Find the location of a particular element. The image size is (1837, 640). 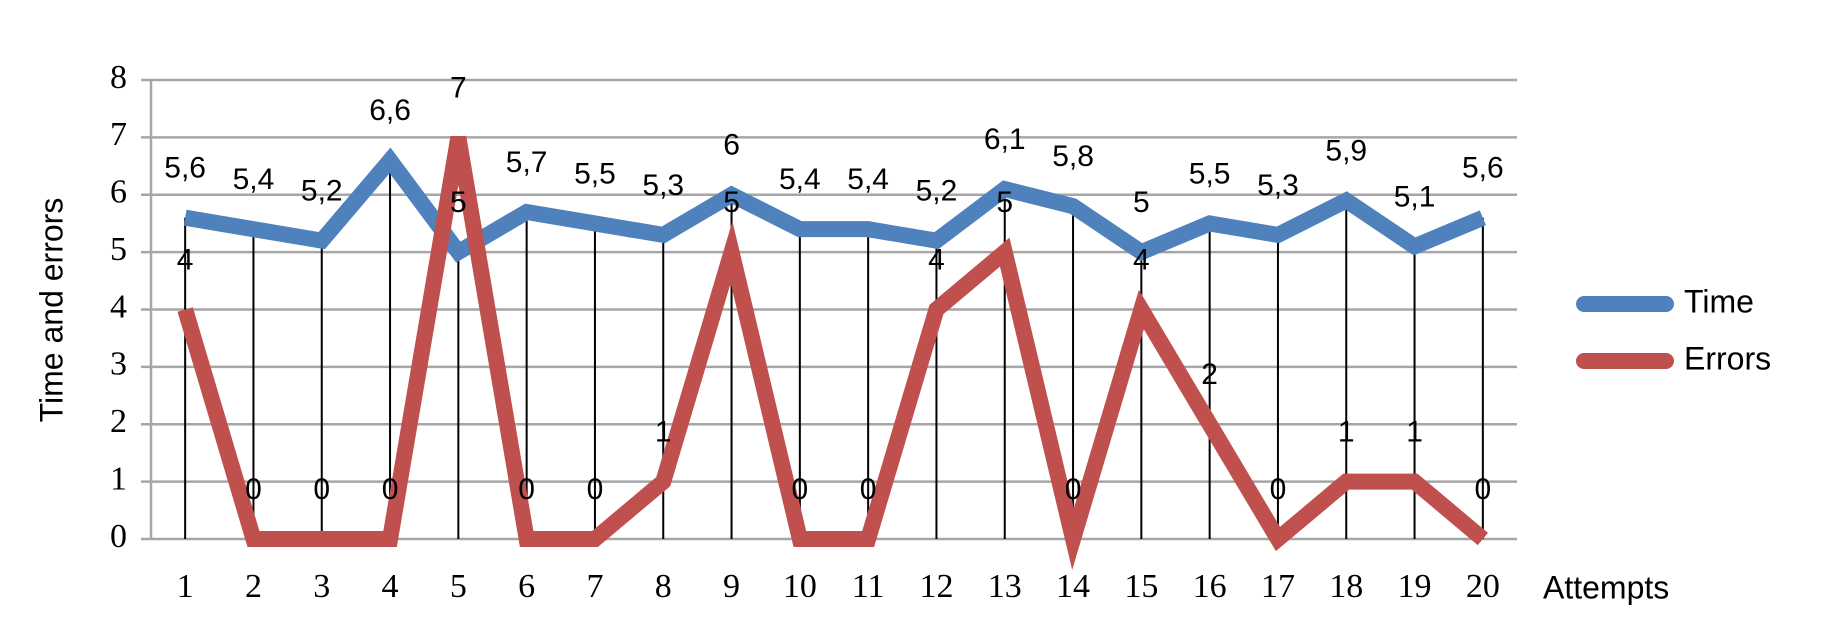

y-tick-label: 2 is located at coordinates (118, 421).